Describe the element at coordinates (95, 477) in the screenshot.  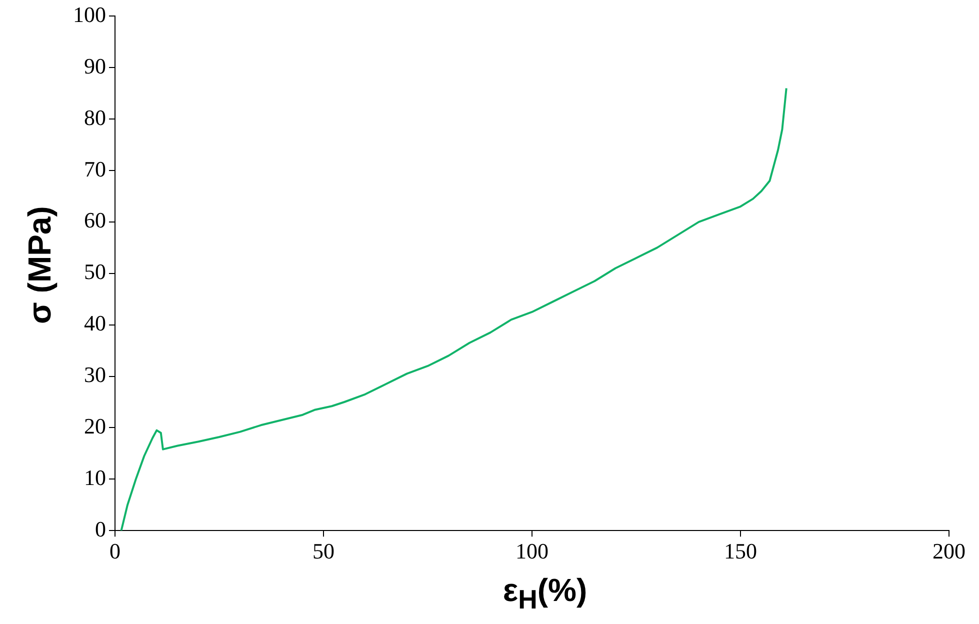
I see `y-tick-label: 10` at that location.